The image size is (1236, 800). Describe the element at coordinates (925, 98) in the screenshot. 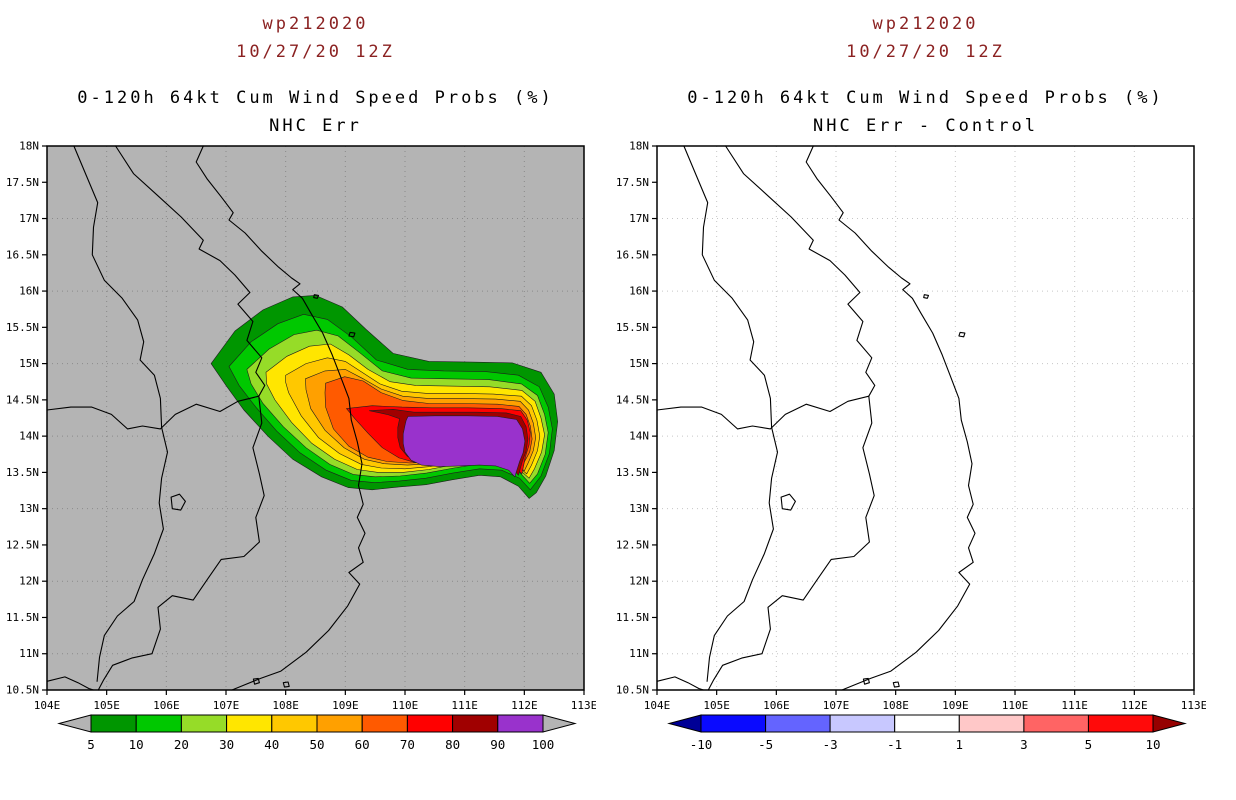

I see `panel-right-subtitle: 0-120h 64kt Cum Wind Speed Probs (%)` at that location.